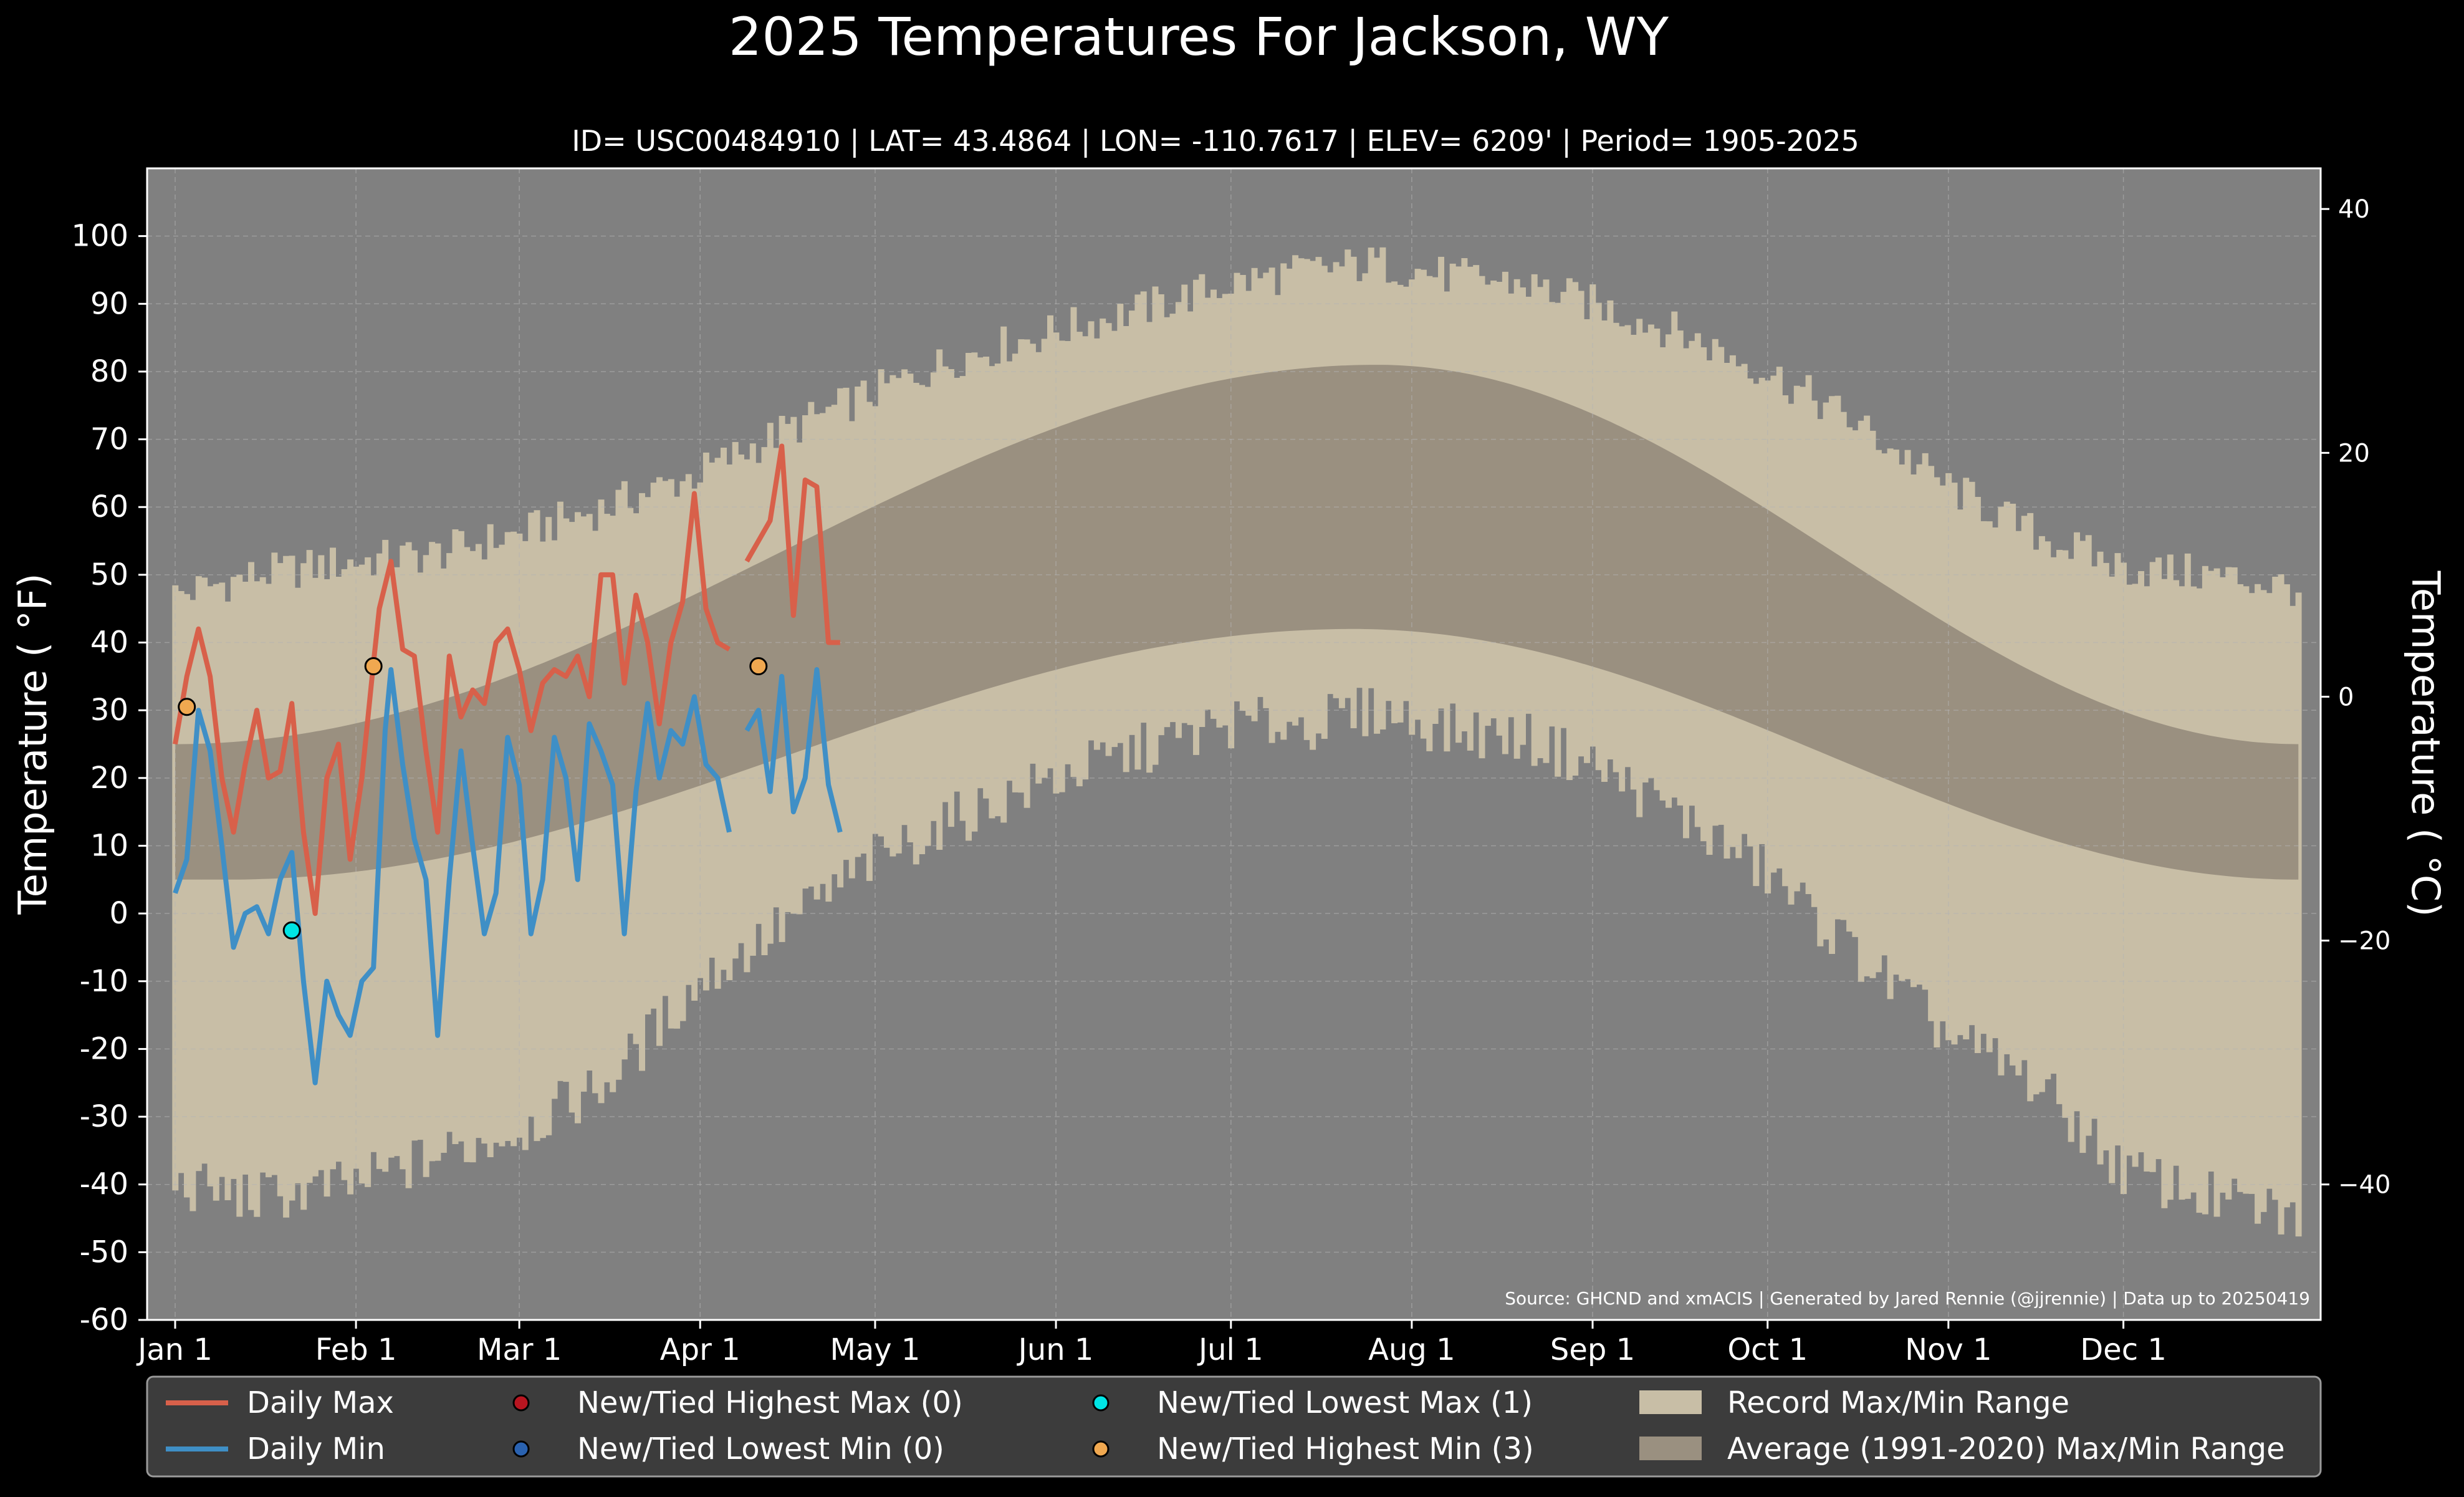 This screenshot has height=1497, width=2464. I want to click on legend-box, so click(1234, 1426).